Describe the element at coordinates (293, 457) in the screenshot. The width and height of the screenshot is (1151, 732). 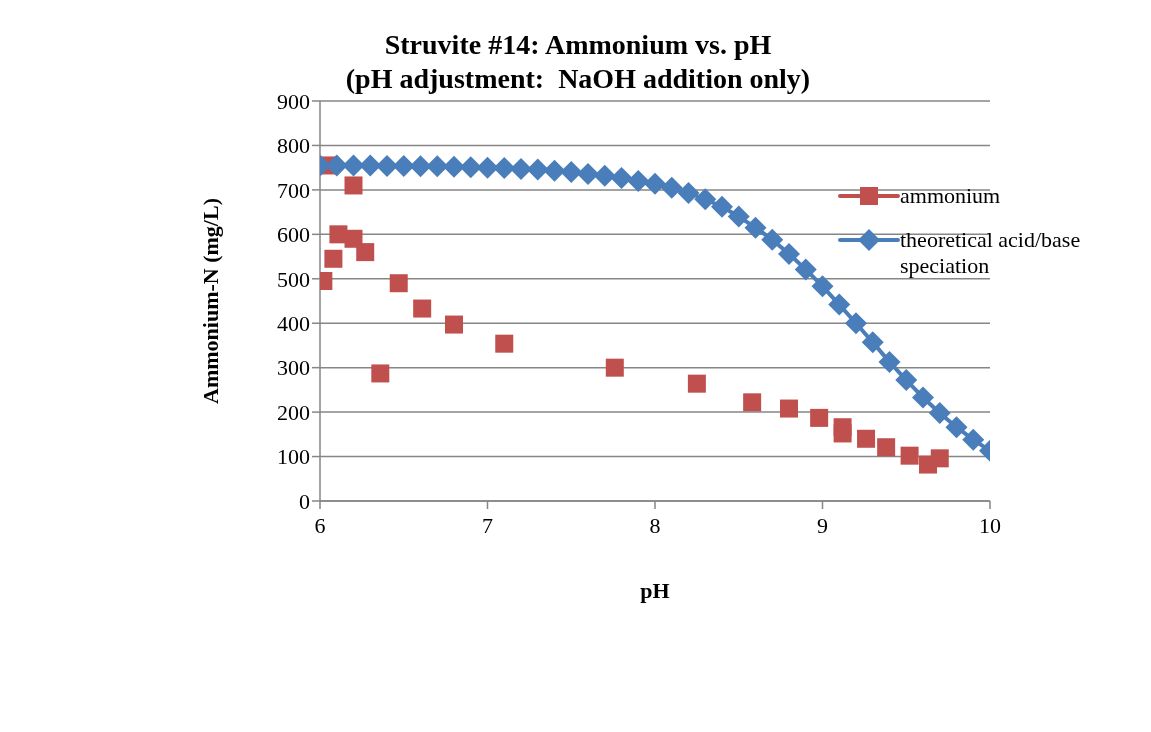
I see `y-tick-label: 100` at that location.